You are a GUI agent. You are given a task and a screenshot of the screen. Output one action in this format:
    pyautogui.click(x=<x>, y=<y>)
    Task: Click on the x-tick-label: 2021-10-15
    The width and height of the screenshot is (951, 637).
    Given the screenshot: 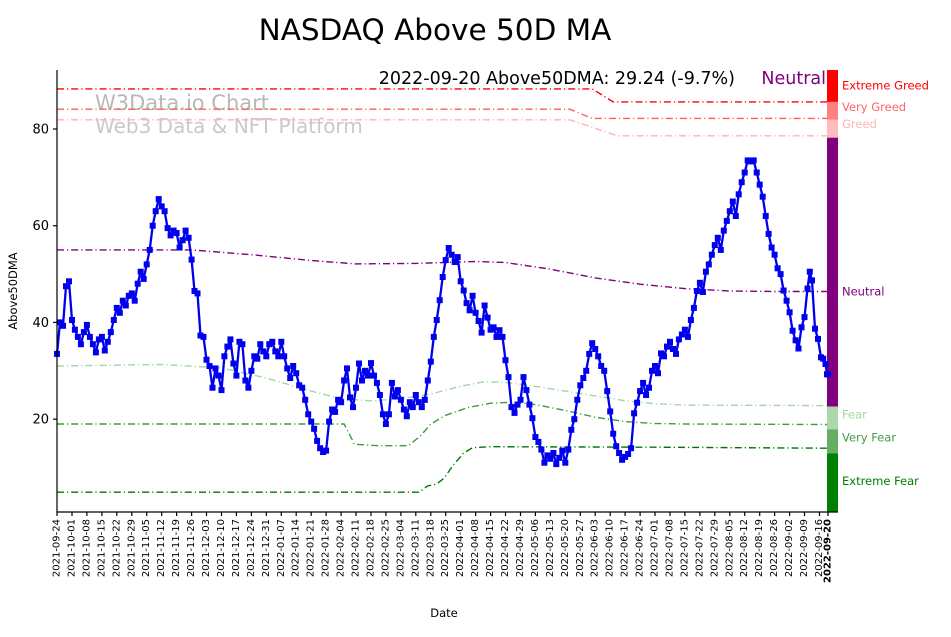 What is the action you would take?
    pyautogui.click(x=101, y=548)
    